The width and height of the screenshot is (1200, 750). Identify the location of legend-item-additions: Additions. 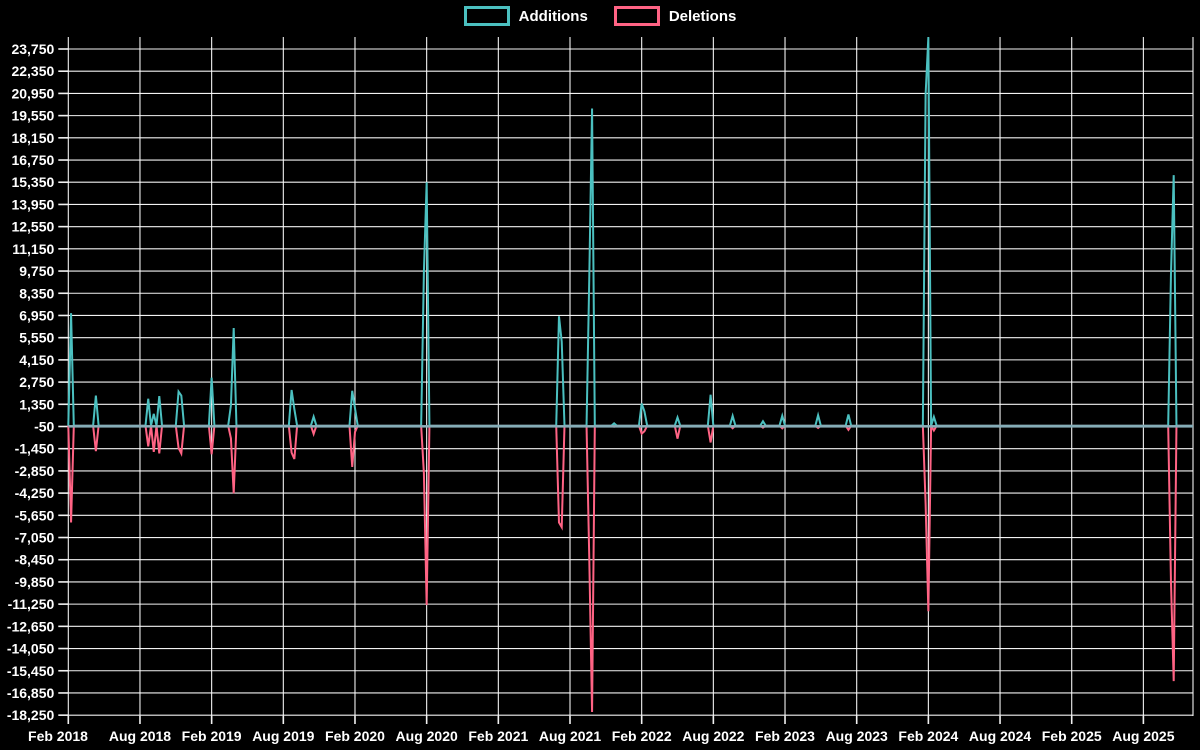
(525, 16).